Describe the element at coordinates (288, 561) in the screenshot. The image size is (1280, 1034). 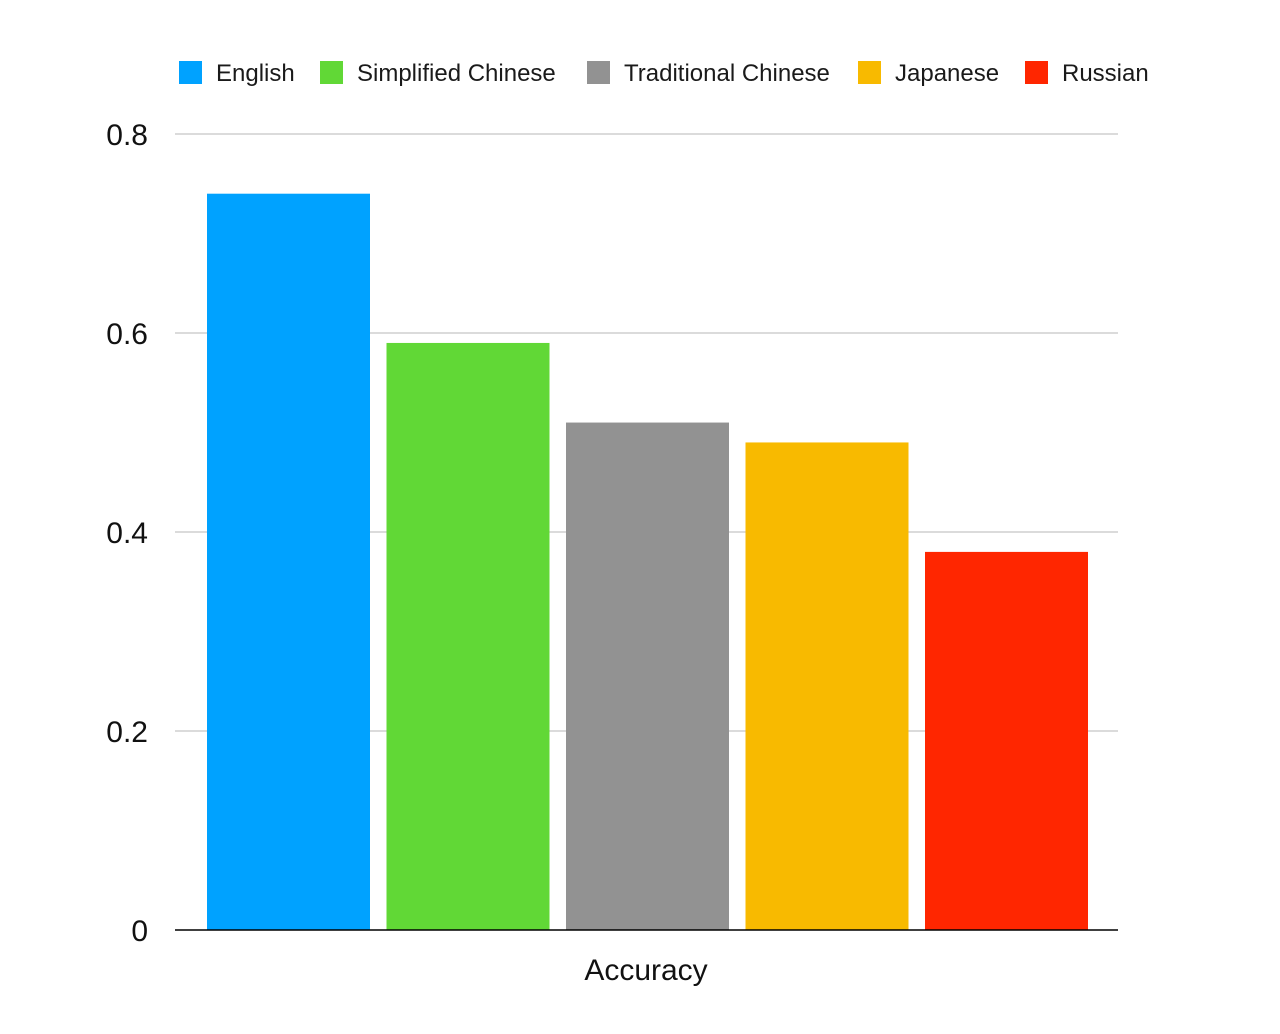
I see `bar-english` at that location.